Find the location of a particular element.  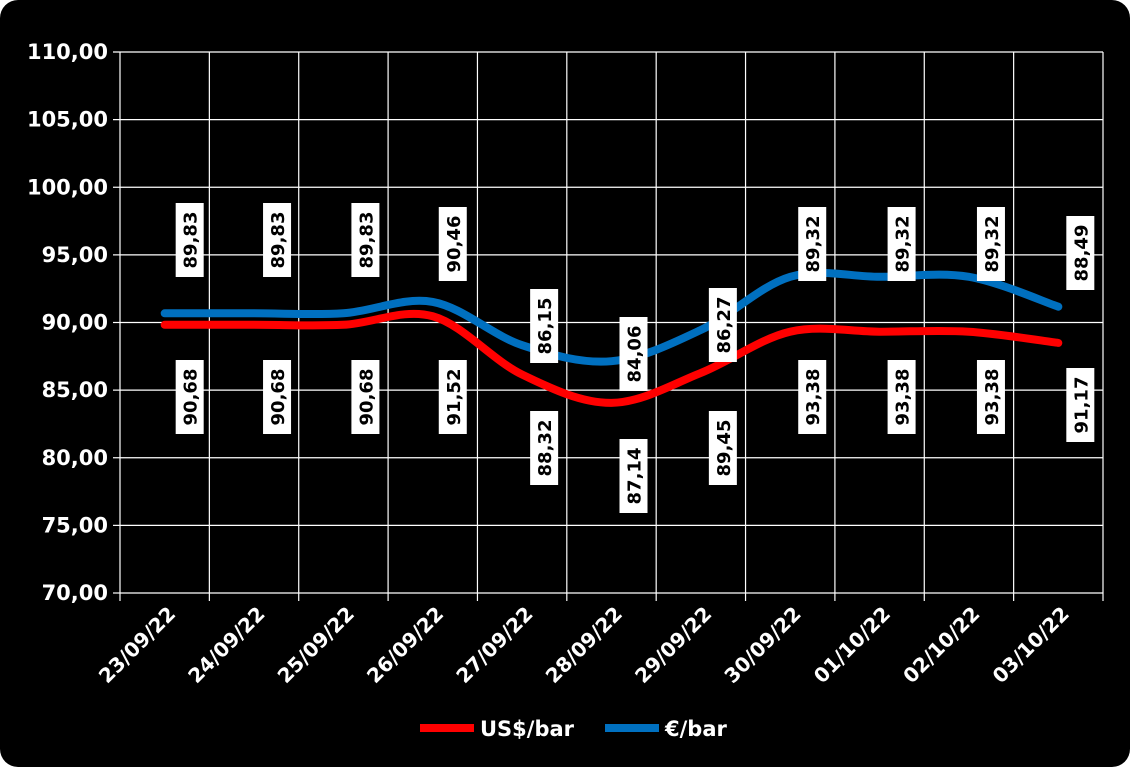

y-tick-label: 110,00 is located at coordinates (67, 52).